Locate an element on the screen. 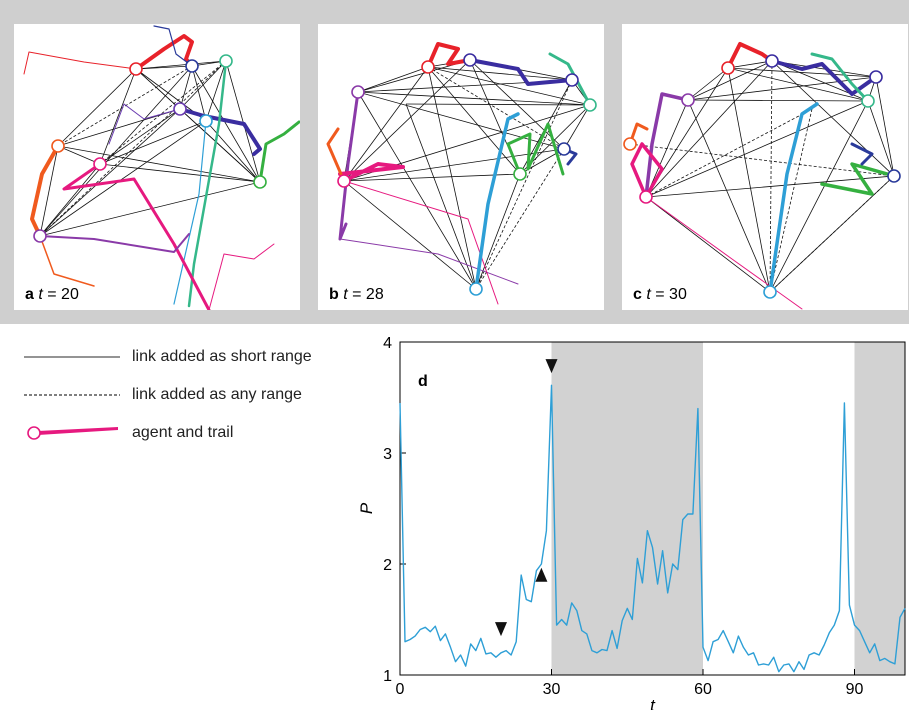 Image resolution: width=909 pixels, height=715 pixels. panel-letter: c is located at coordinates (637, 294).